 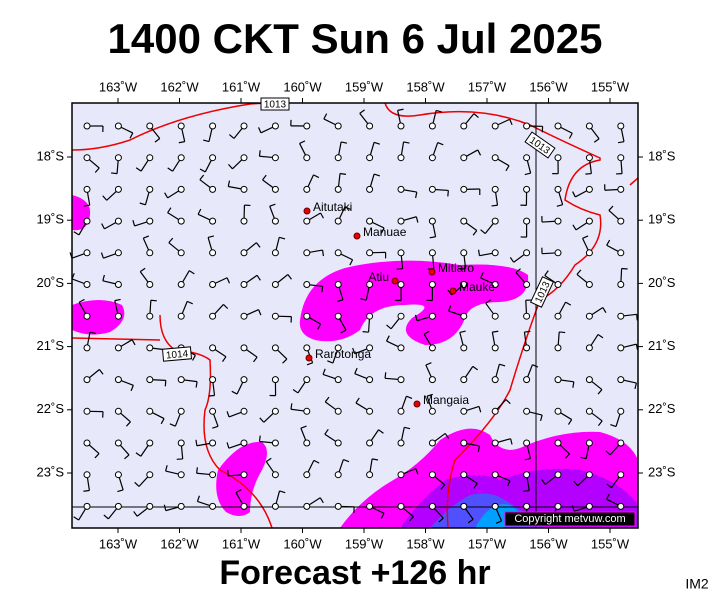 I want to click on lon-label: 159˚W, so click(x=364, y=86).